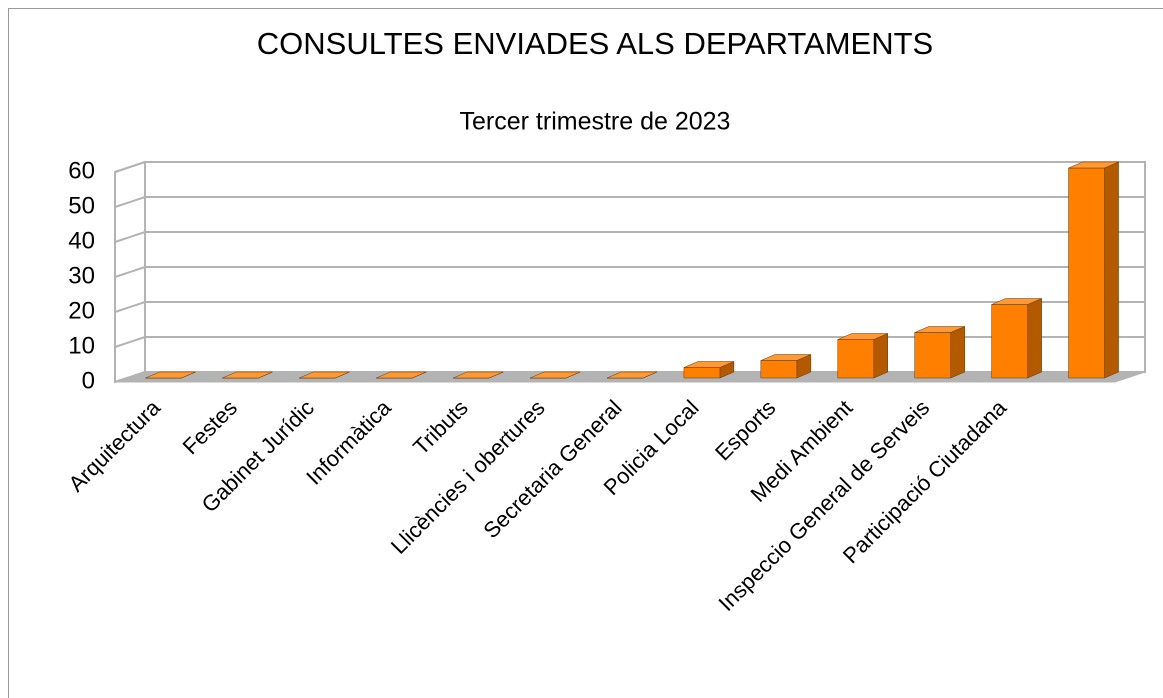 The height and width of the screenshot is (698, 1163). I want to click on y-tick-label: 30, so click(81, 275).